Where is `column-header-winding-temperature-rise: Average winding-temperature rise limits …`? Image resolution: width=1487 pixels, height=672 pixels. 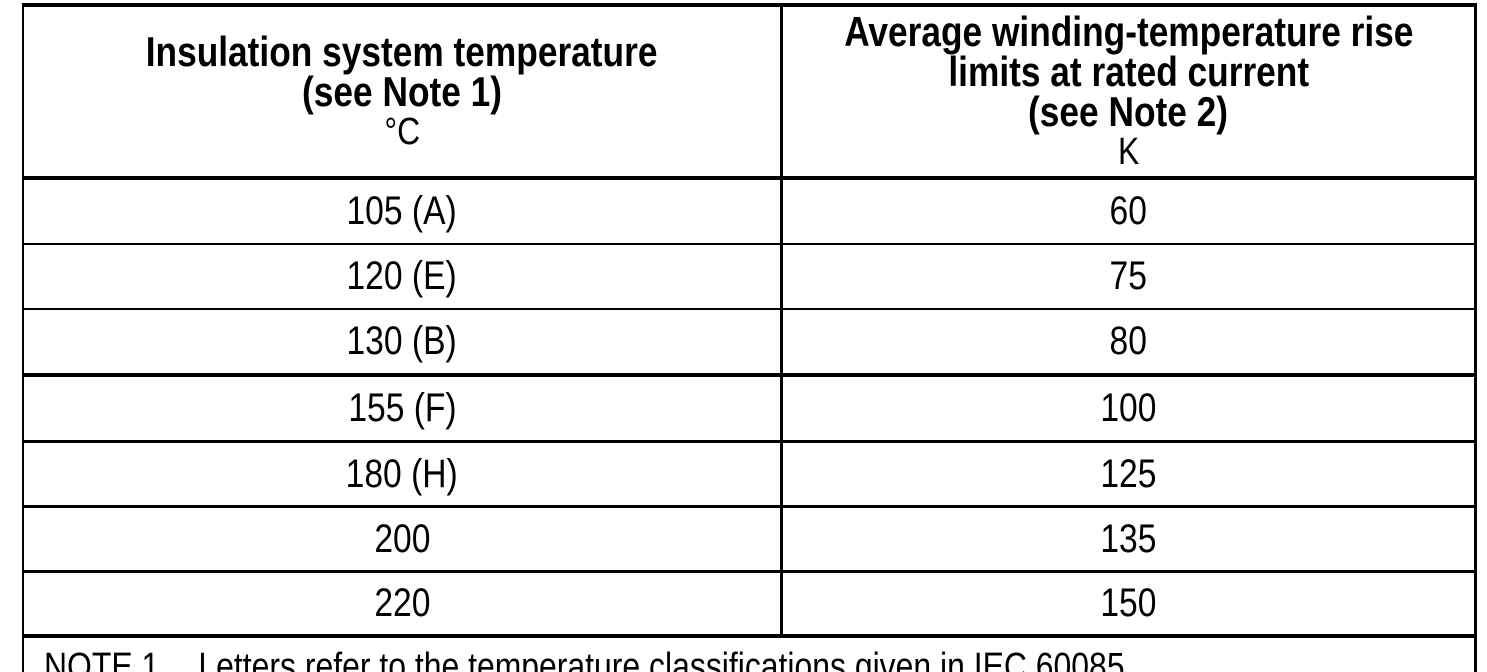
column-header-winding-temperature-rise: Average winding-temperature rise limits … is located at coordinates (1127, 93).